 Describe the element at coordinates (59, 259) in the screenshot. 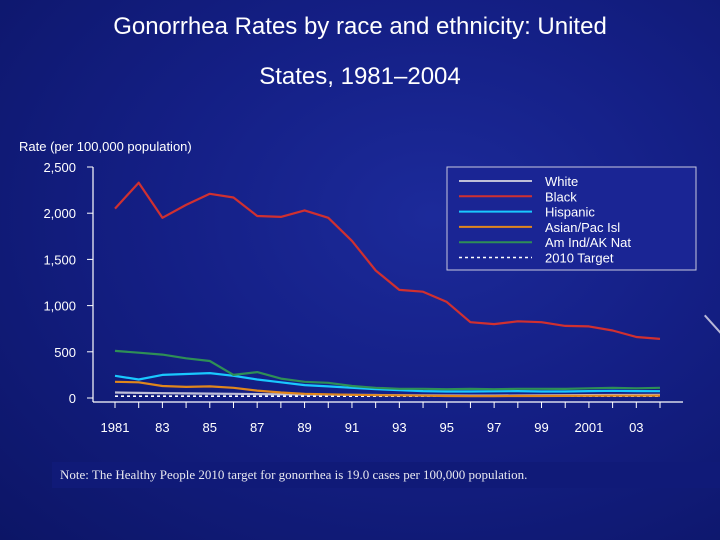

I see `y-tick-label: 1,500` at that location.